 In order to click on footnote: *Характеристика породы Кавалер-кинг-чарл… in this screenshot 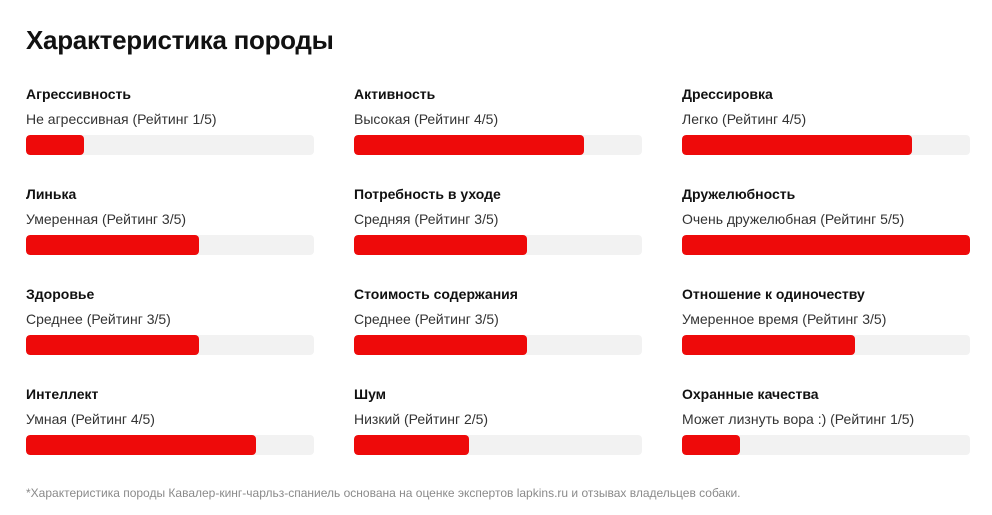, I will do `click(383, 493)`.